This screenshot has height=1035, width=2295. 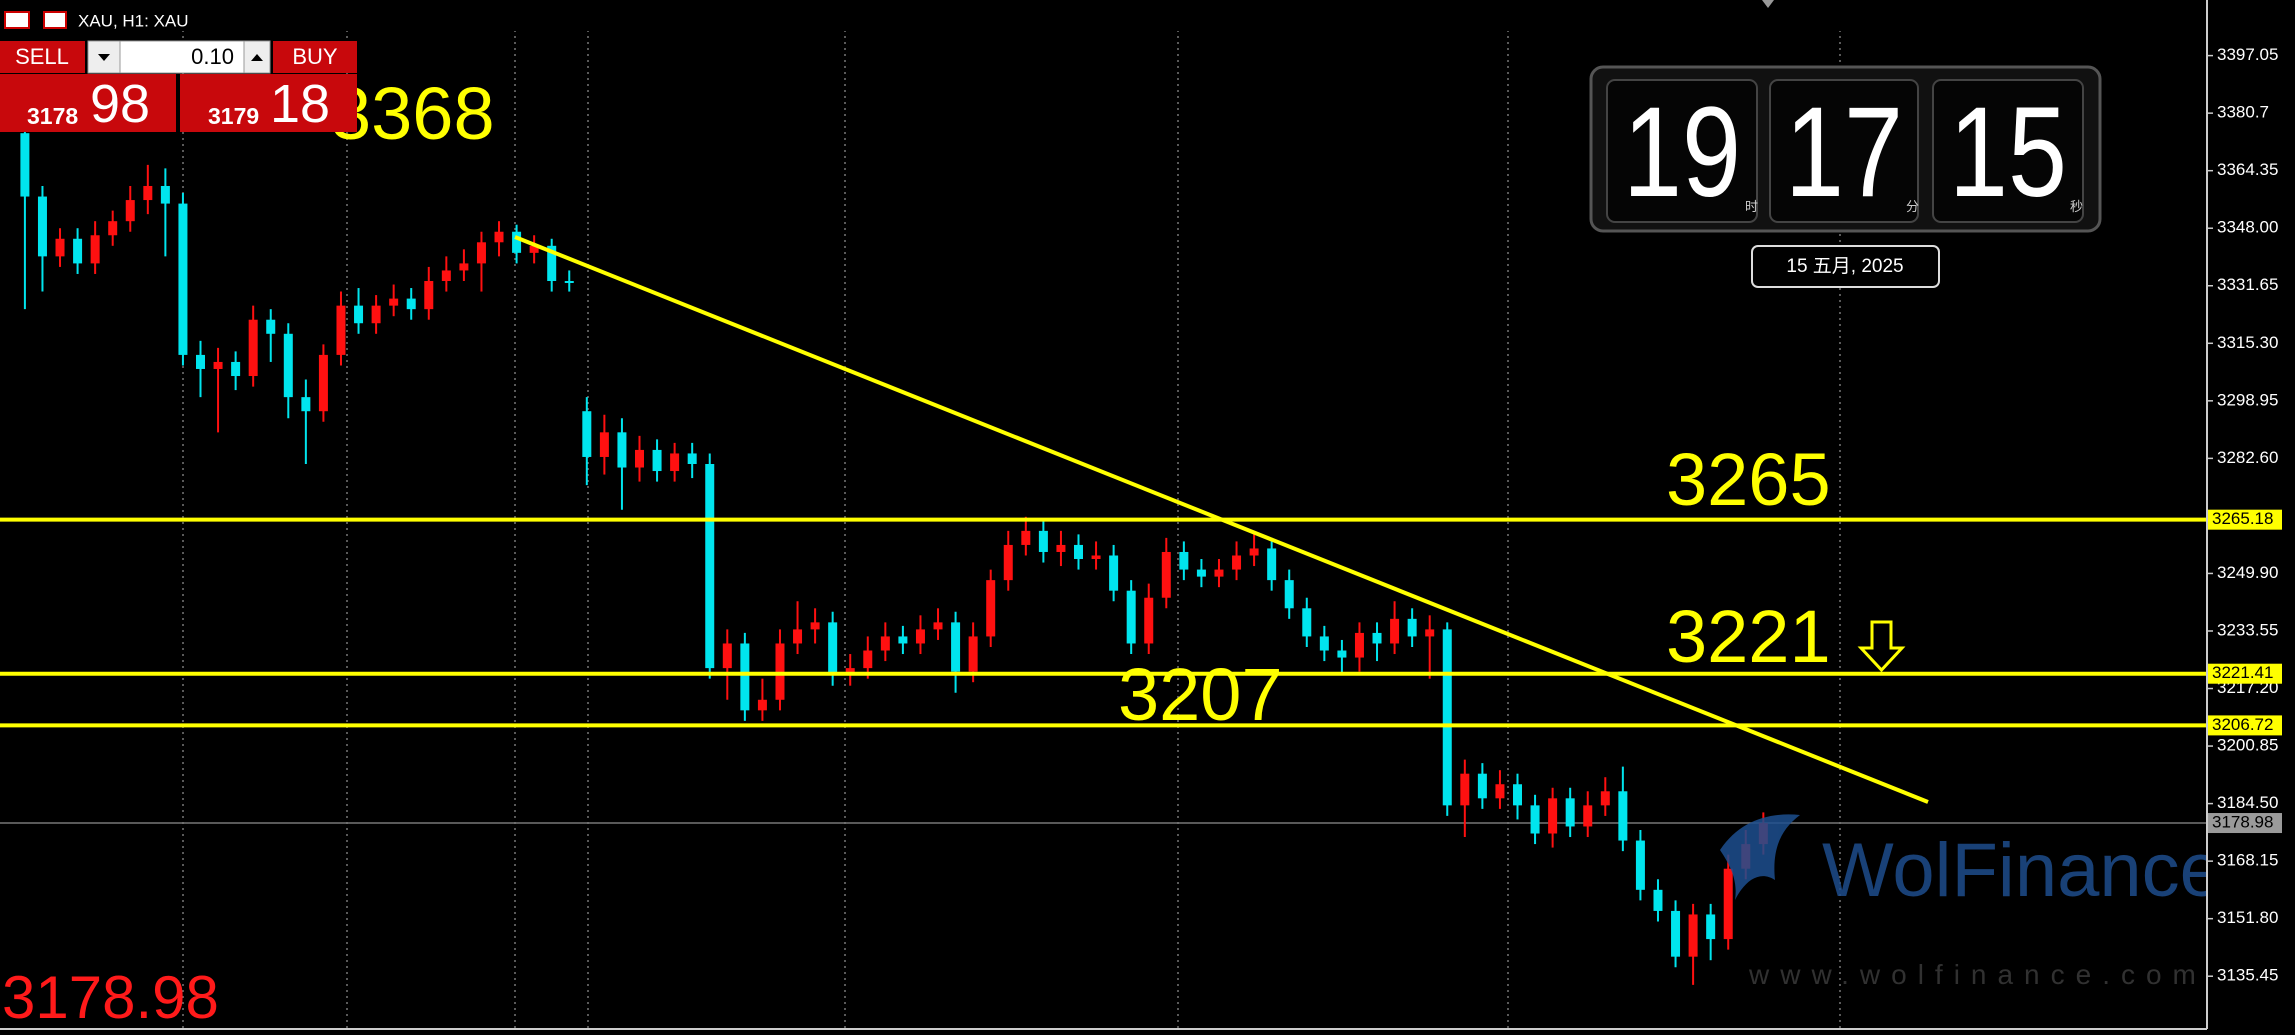 I want to click on annotation: 3221, so click(x=1748, y=636).